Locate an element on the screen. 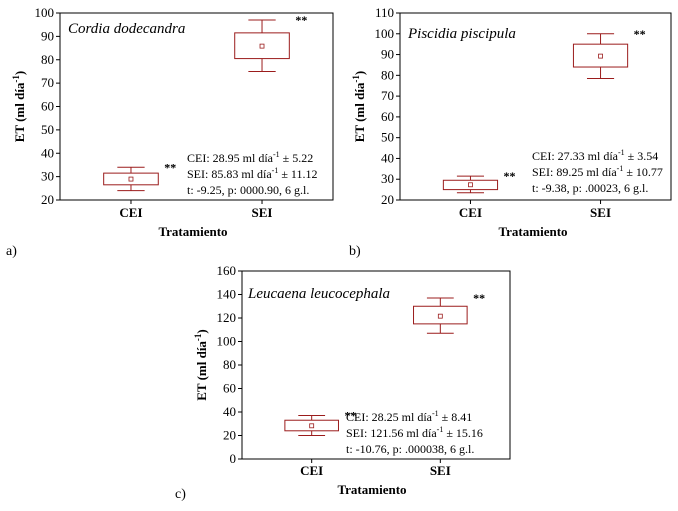  stats-text: t: -9.25, p: 0000.90, 6 g.l. is located at coordinates (248, 190).